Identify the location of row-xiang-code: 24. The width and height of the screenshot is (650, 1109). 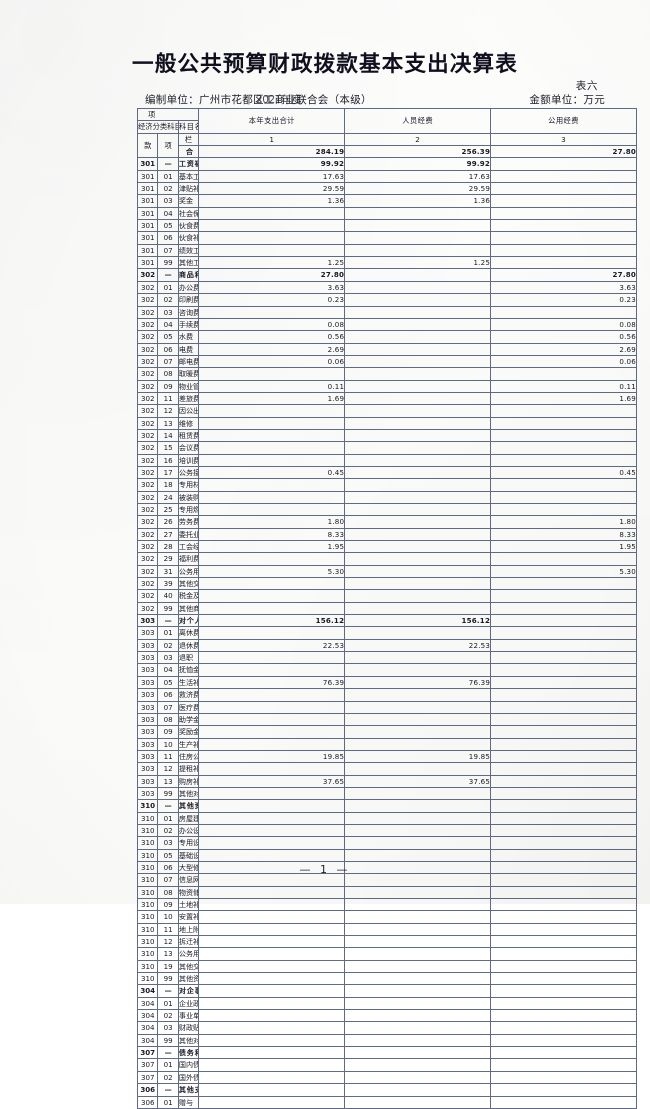
(168, 497).